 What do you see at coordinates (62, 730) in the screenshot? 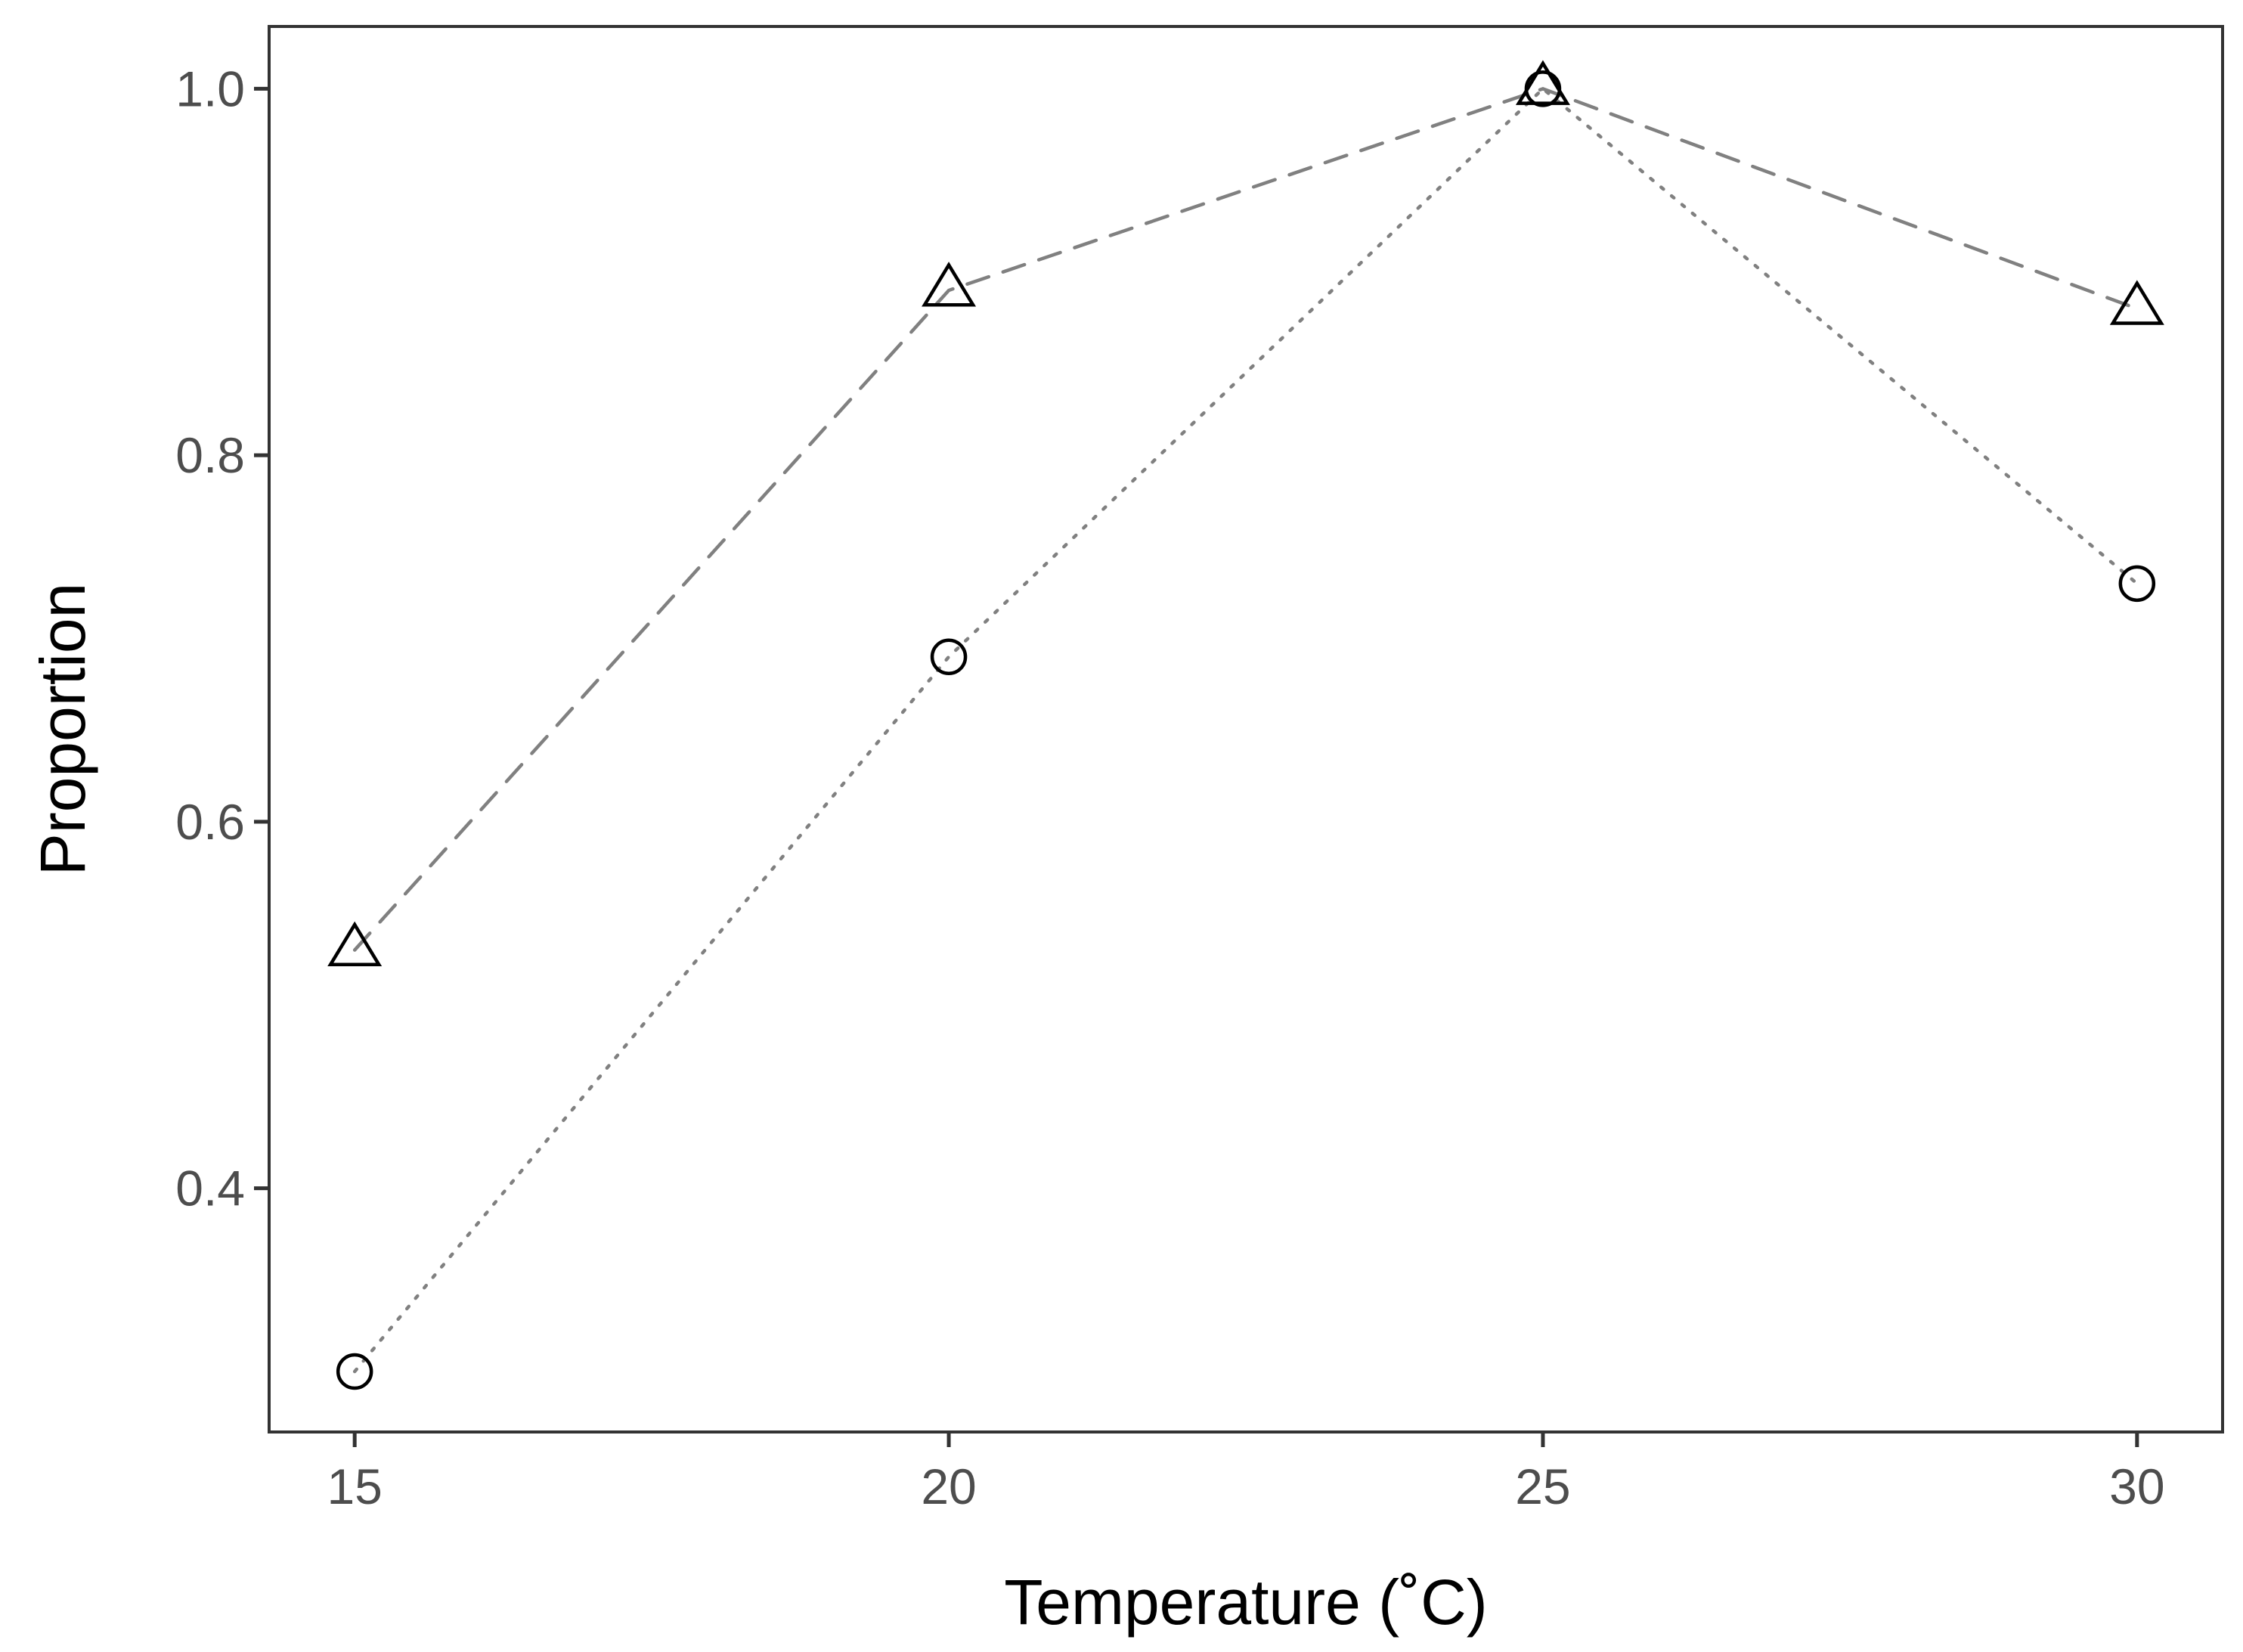
I see `y-axis-title: Proportion` at bounding box center [62, 730].